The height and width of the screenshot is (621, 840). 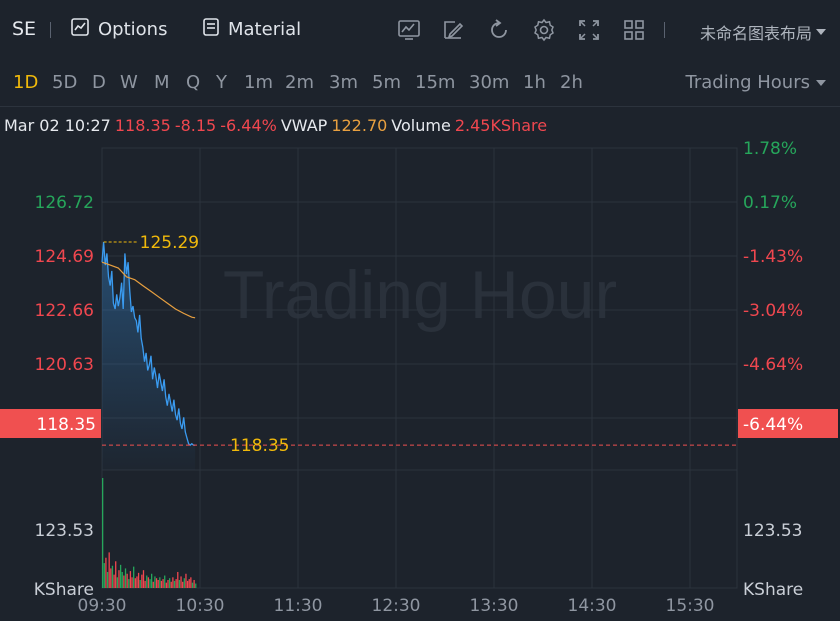 I want to click on legend-volume-value: 2.45KShare, so click(x=501, y=125).